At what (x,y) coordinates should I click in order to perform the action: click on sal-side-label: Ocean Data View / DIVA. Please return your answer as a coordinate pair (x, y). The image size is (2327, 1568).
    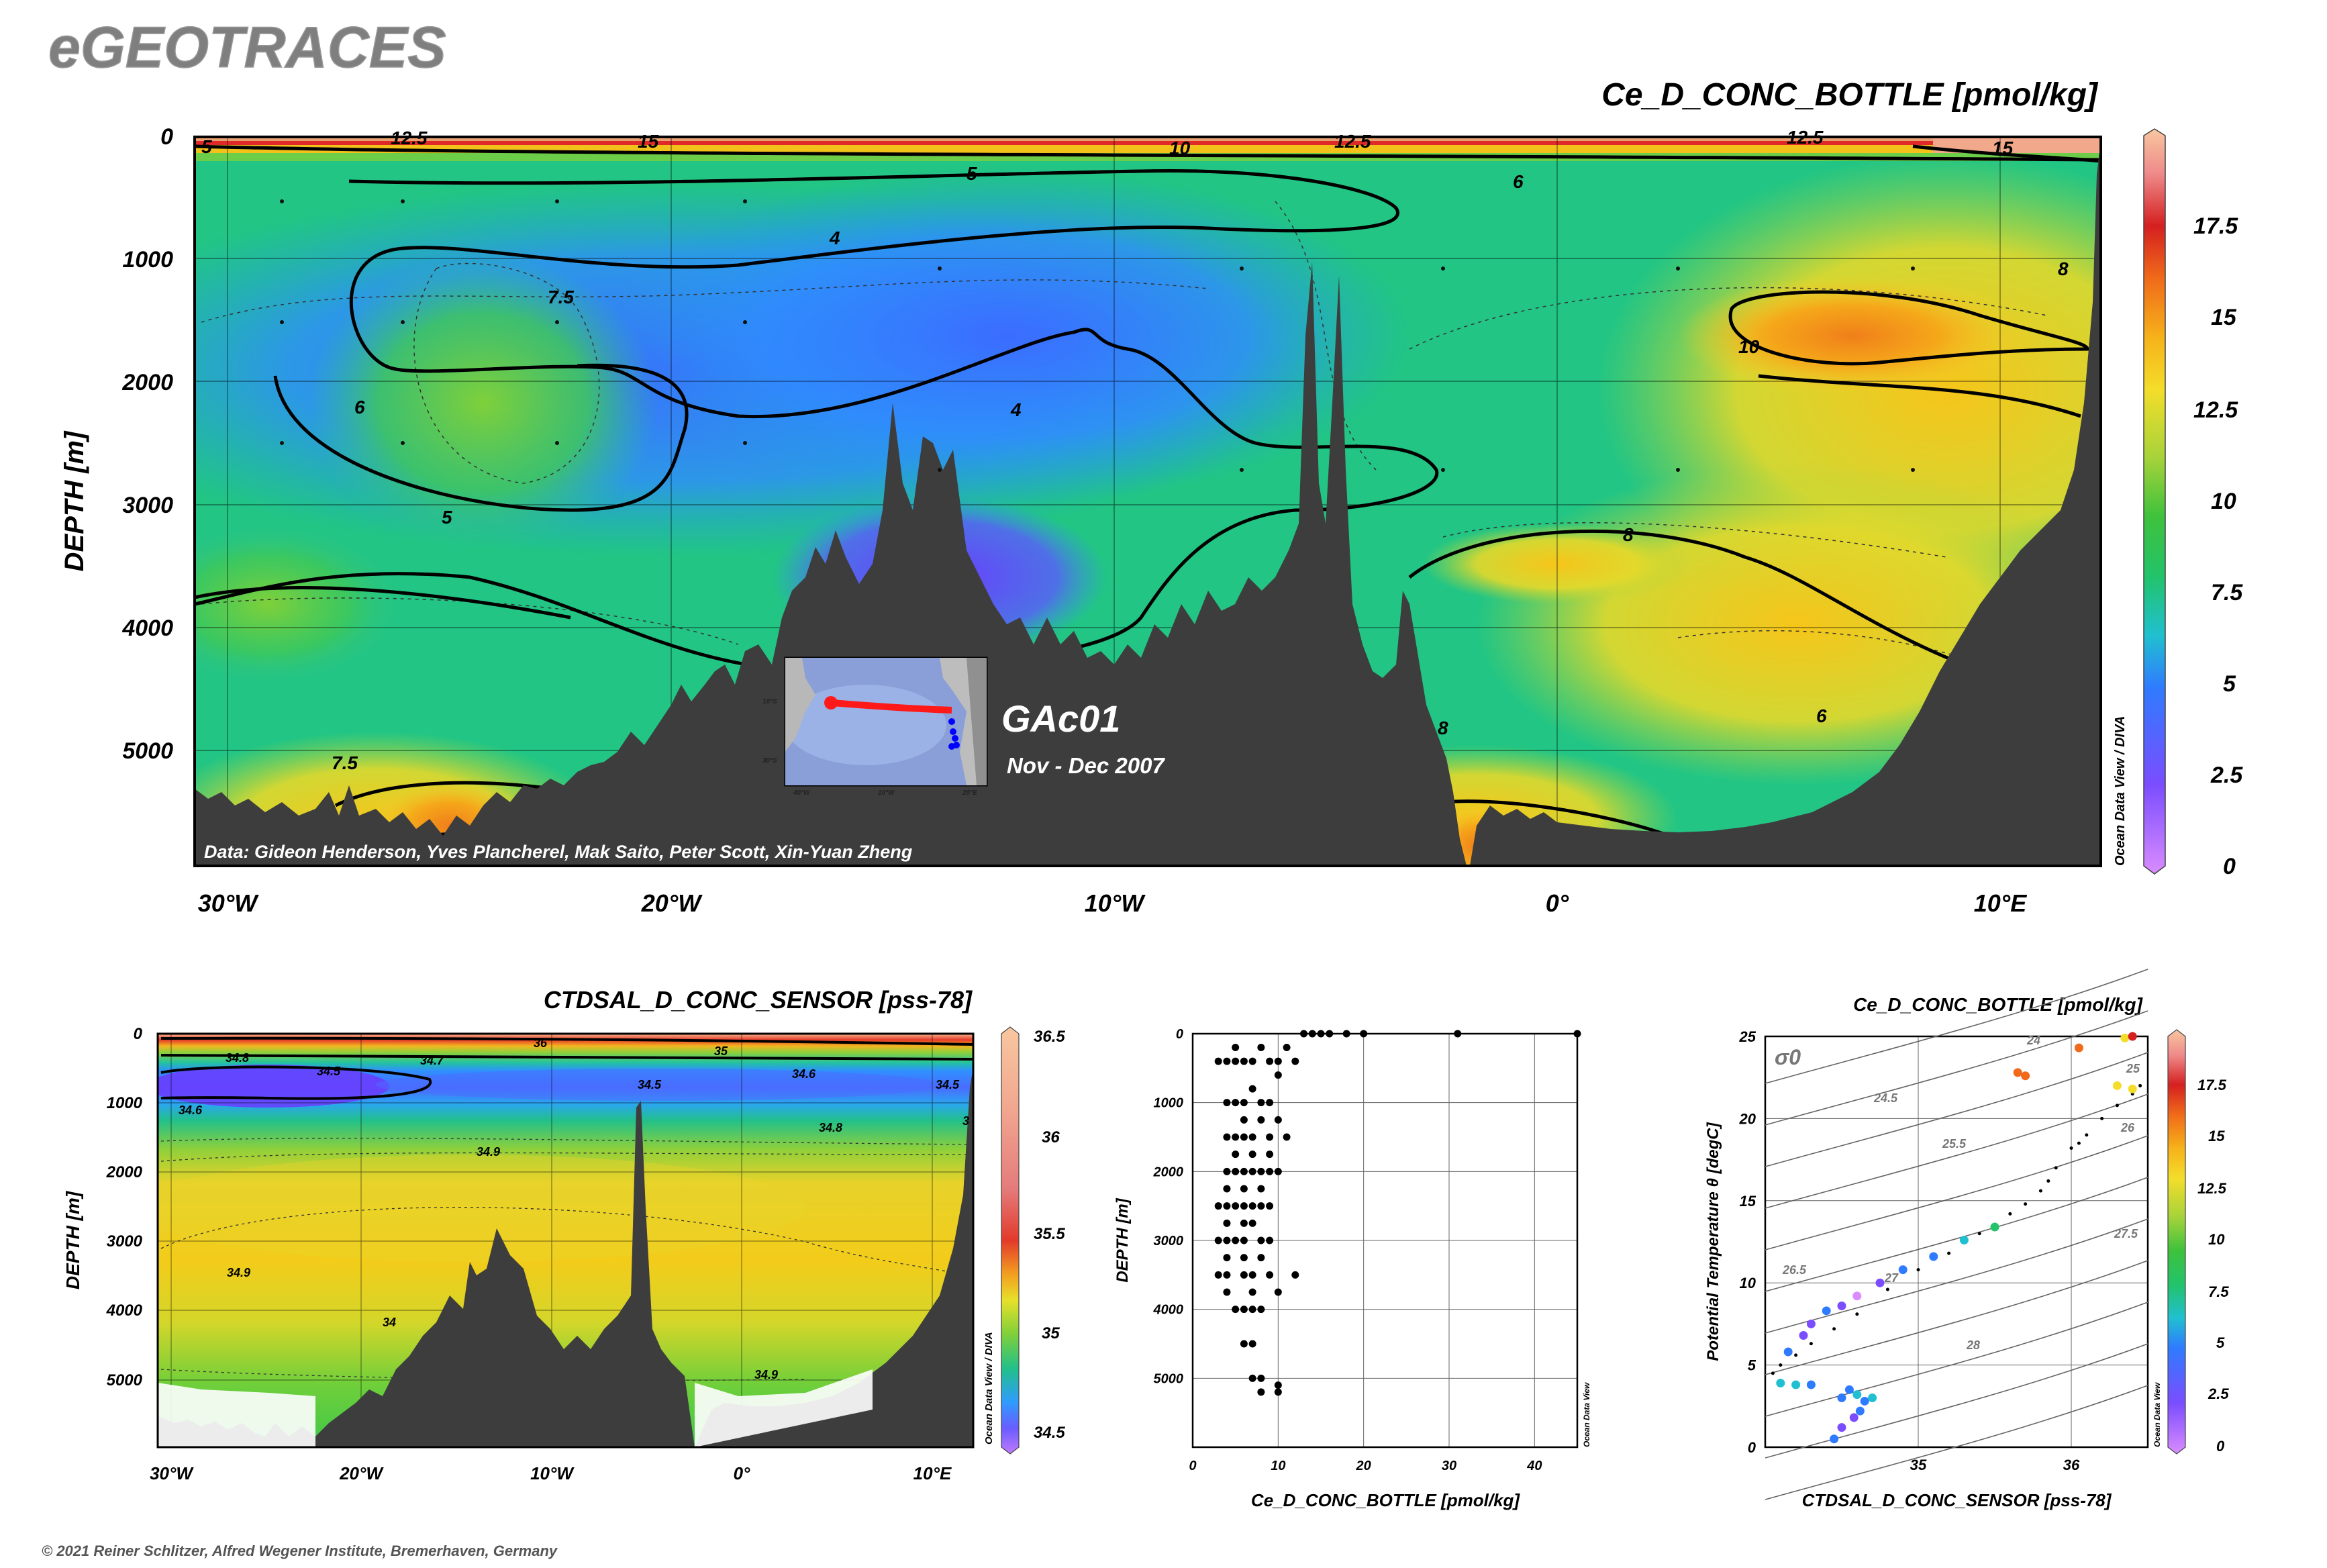
    Looking at the image, I should click on (989, 1388).